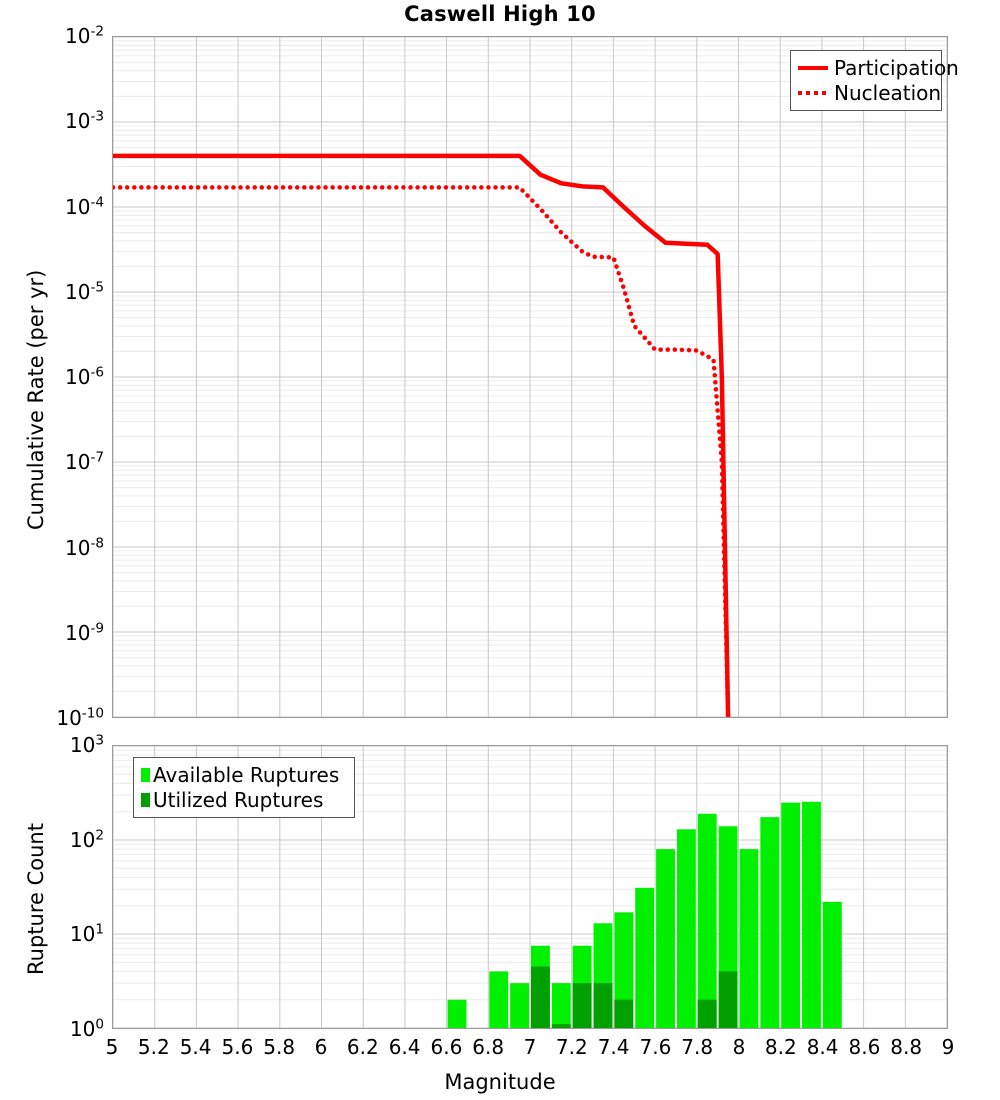 The image size is (1000, 1100). Describe the element at coordinates (84, 291) in the screenshot. I see `top-y-tick: 10⁻⁵` at that location.